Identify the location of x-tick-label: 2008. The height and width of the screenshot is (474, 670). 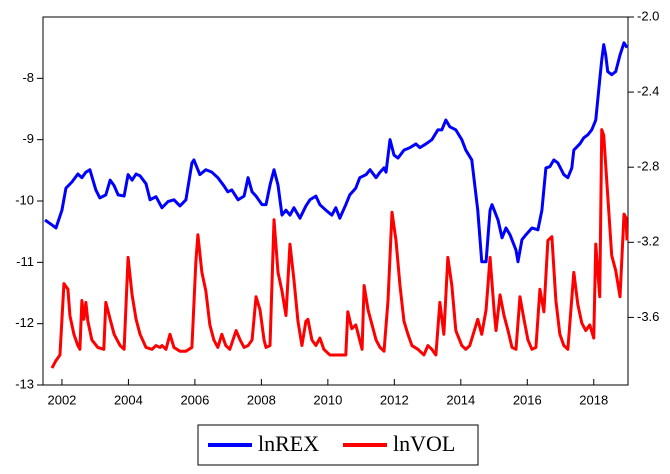
(261, 399).